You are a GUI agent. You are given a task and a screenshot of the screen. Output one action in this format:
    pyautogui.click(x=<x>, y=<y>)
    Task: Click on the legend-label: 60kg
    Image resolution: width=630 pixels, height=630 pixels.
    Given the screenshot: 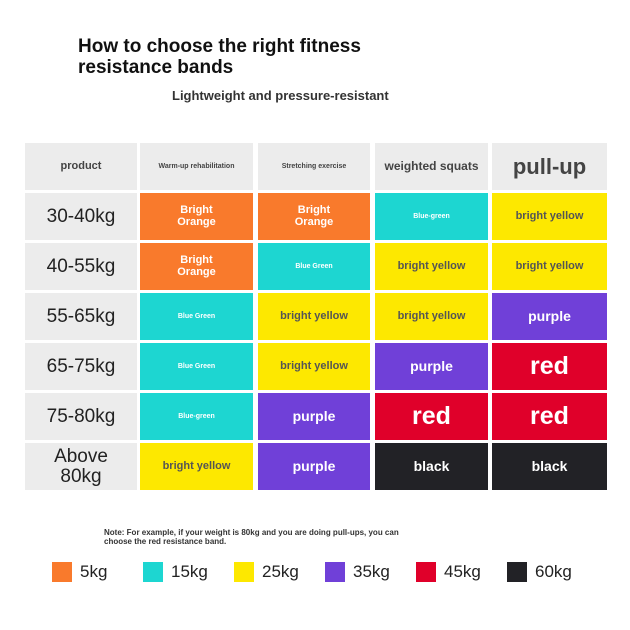 What is the action you would take?
    pyautogui.click(x=553, y=571)
    